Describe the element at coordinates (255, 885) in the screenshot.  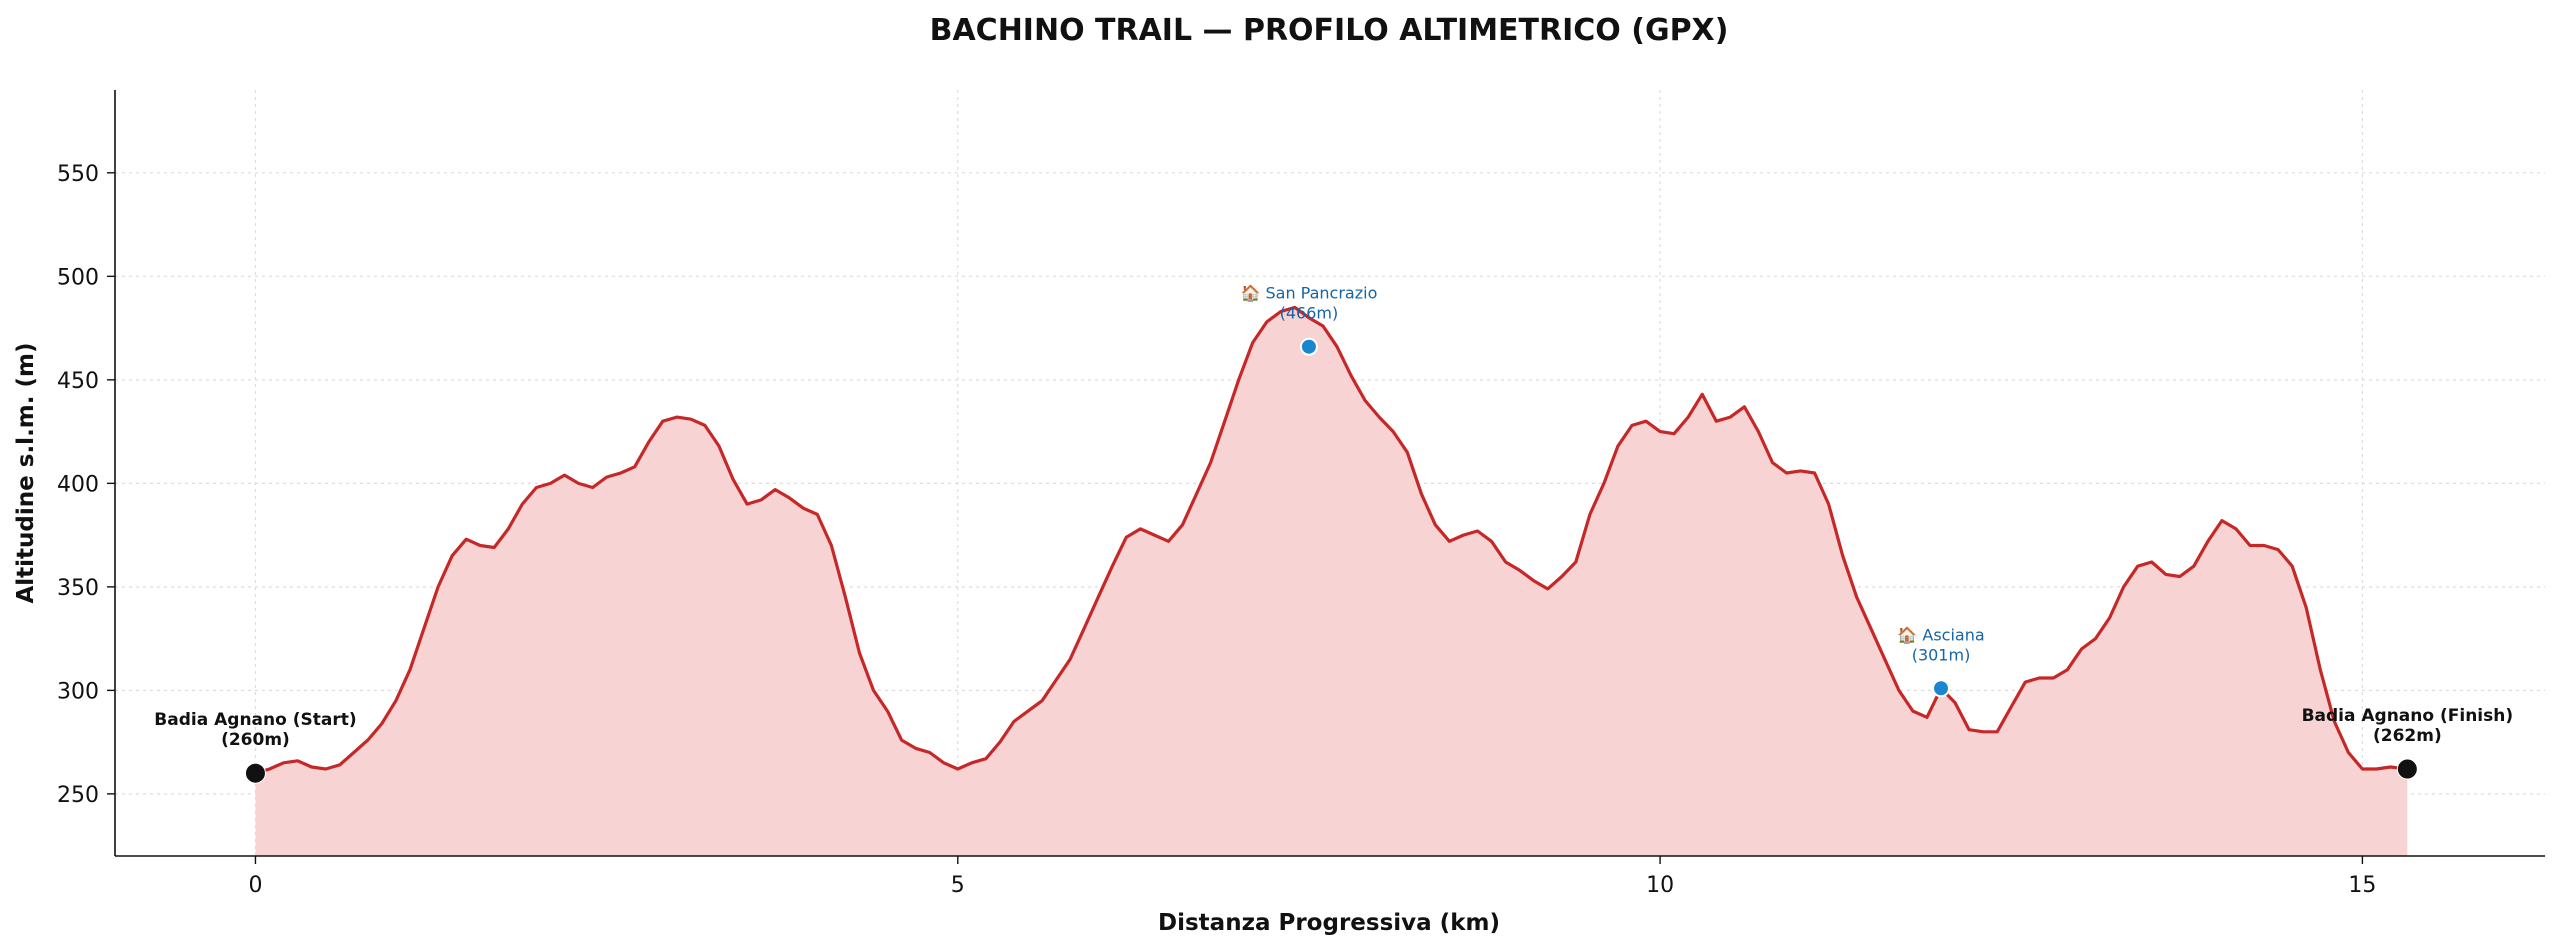
I see `x-tick-label: 0` at that location.